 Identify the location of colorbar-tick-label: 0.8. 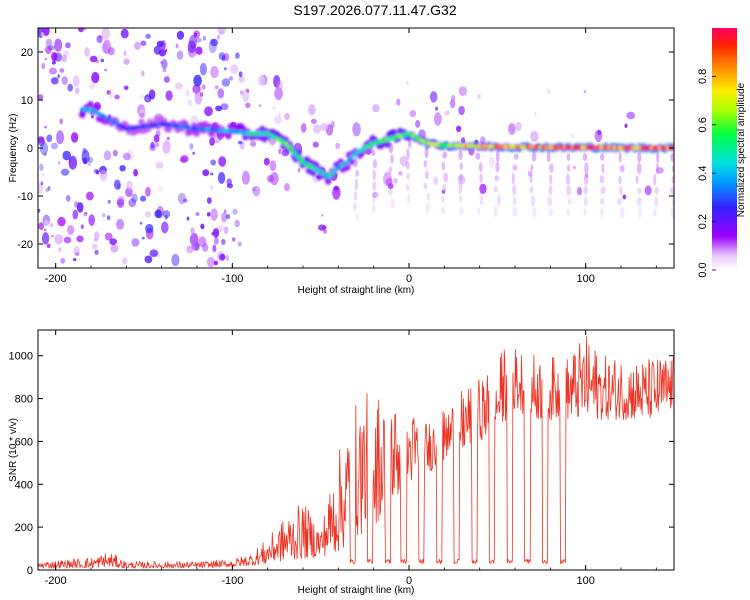
(703, 76).